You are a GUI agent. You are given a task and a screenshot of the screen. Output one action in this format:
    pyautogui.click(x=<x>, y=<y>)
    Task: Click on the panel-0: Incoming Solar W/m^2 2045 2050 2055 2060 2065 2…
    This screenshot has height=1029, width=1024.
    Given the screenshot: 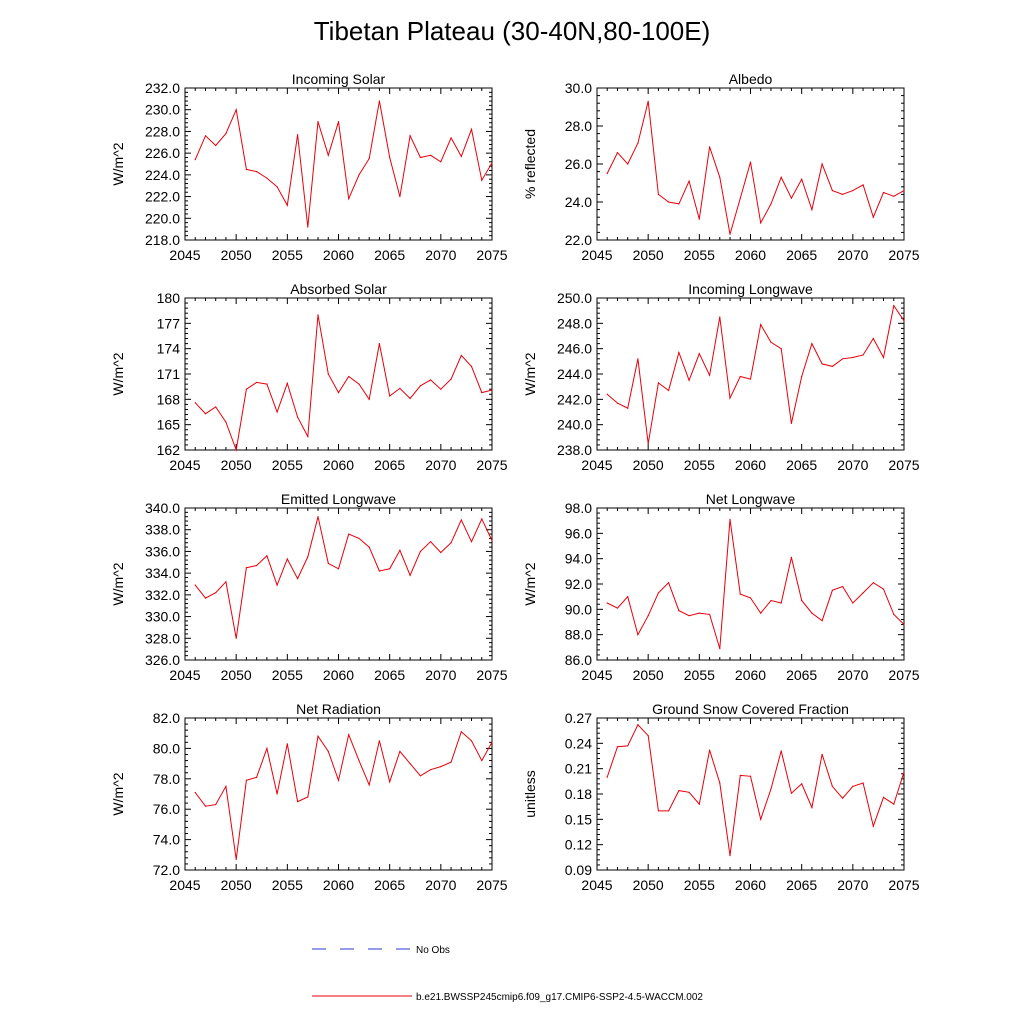 What is the action you would take?
    pyautogui.click(x=309, y=167)
    